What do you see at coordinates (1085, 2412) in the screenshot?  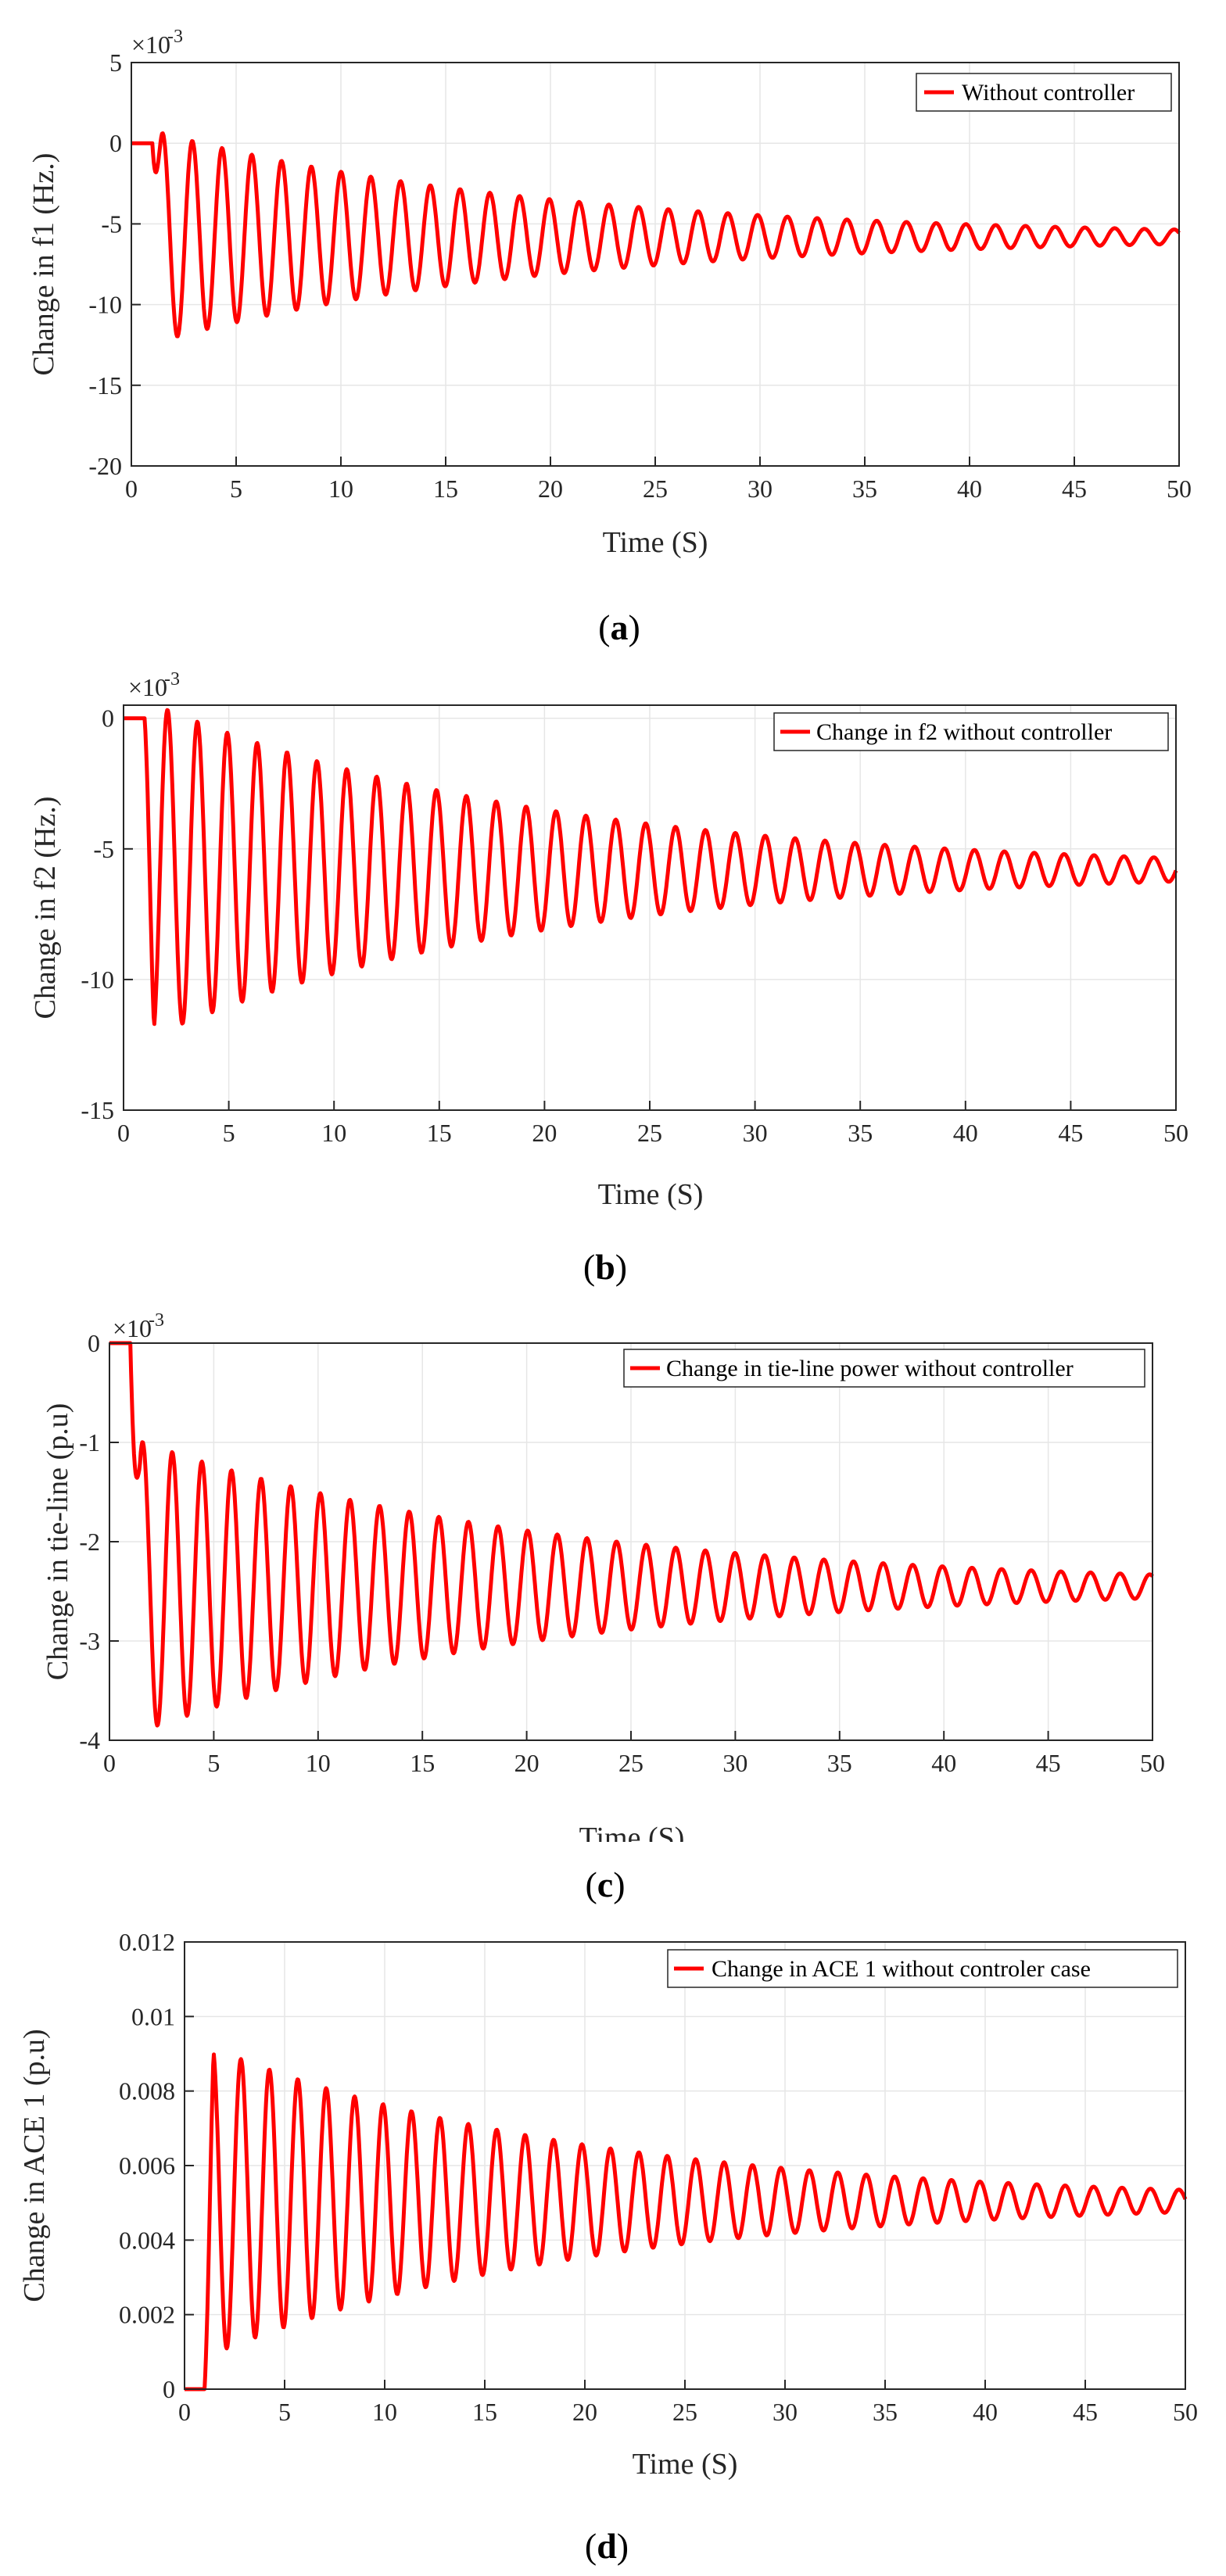 I see `x-tick-label-d-9: 45` at bounding box center [1085, 2412].